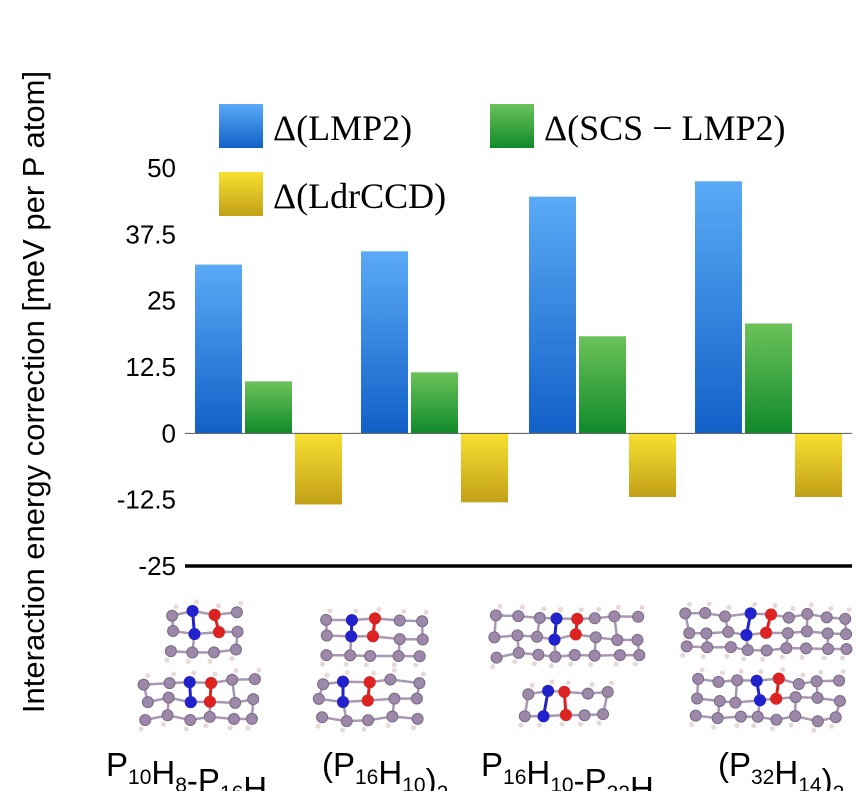  Describe the element at coordinates (150, 367) in the screenshot. I see `y-tick-label: 12.5` at that location.